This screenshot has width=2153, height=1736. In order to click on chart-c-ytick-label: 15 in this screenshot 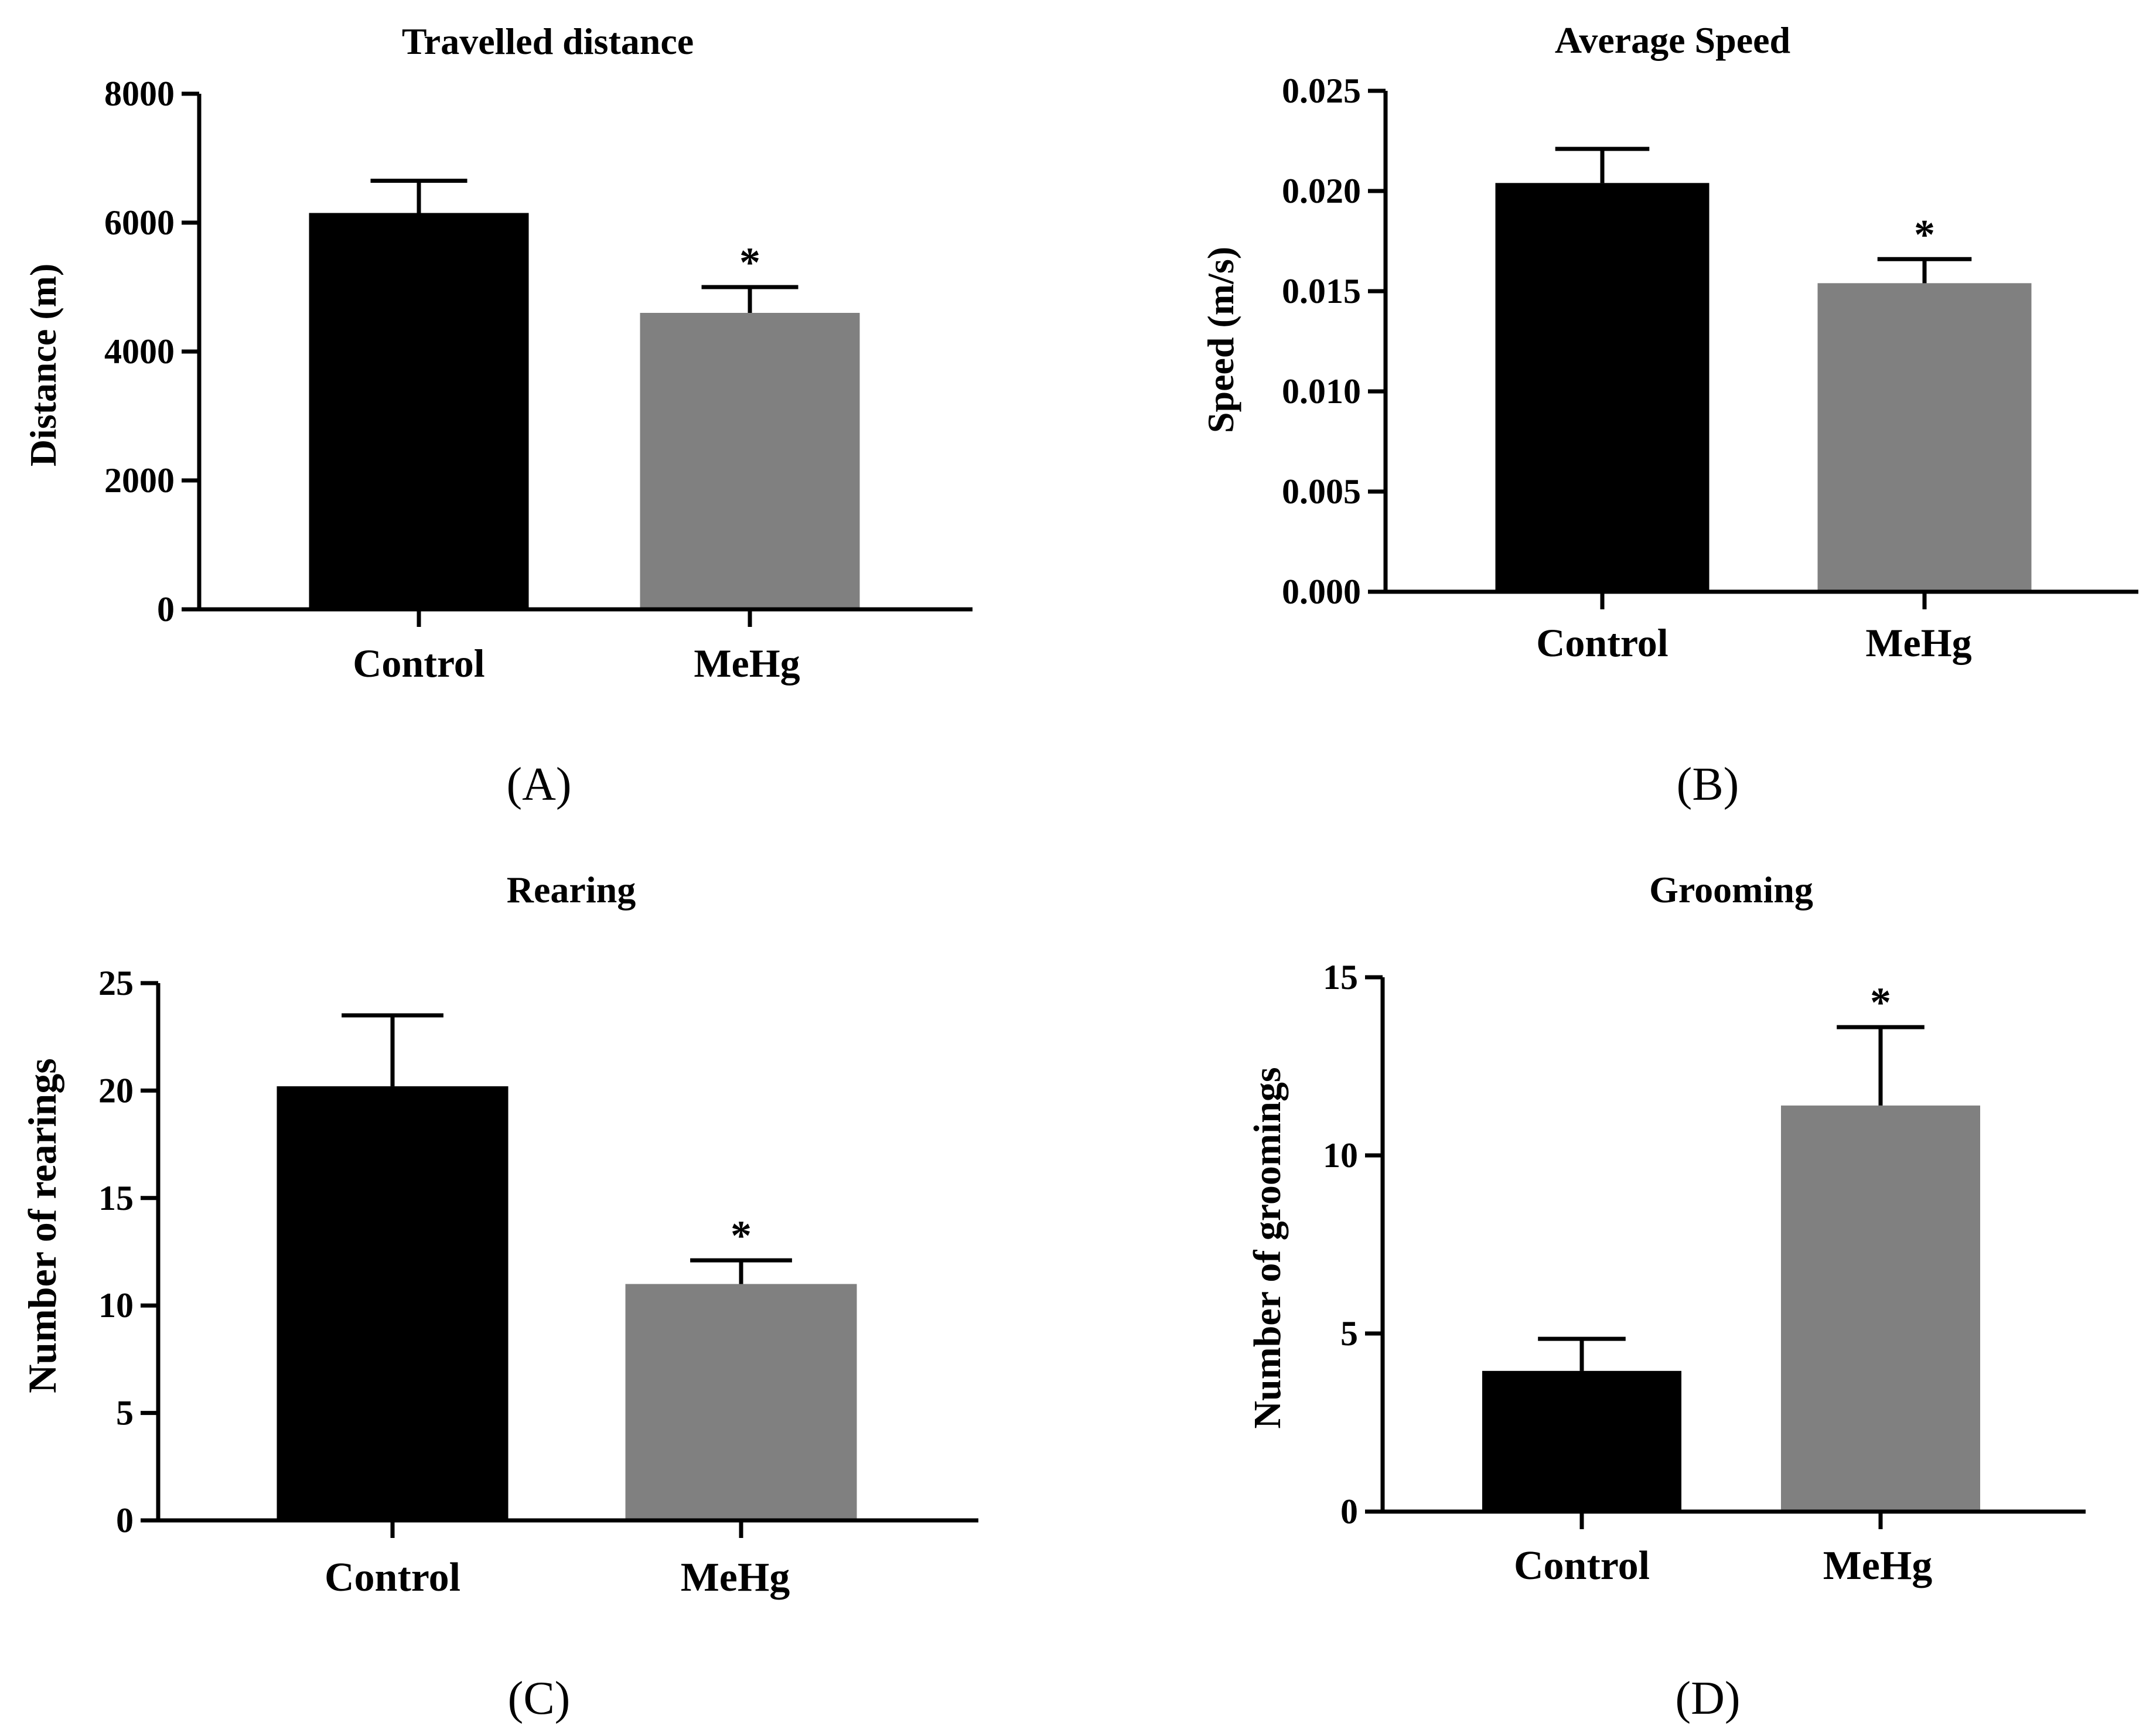, I will do `click(116, 1198)`.